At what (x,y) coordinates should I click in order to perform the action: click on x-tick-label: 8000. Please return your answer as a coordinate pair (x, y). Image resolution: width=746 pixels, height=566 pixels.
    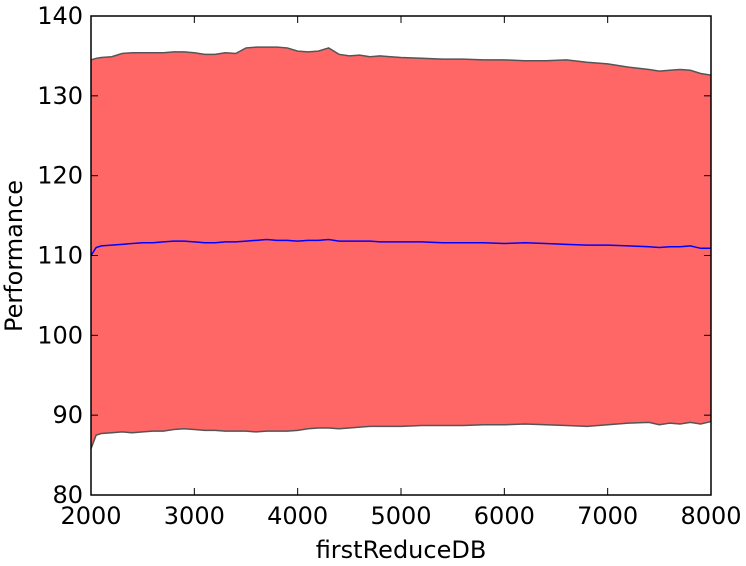
    Looking at the image, I should click on (710, 516).